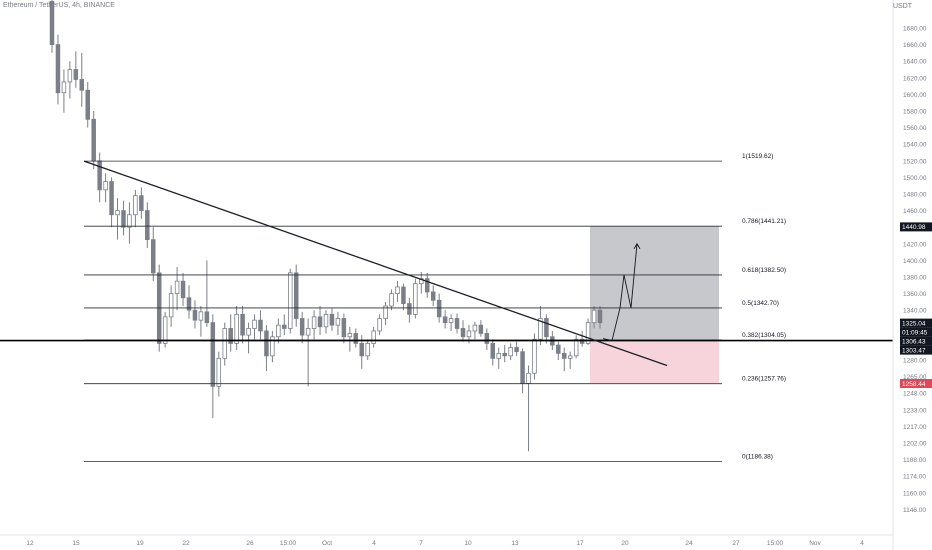 The height and width of the screenshot is (550, 932). Describe the element at coordinates (775, 543) in the screenshot. I see `time-tick-label: 15:00` at that location.